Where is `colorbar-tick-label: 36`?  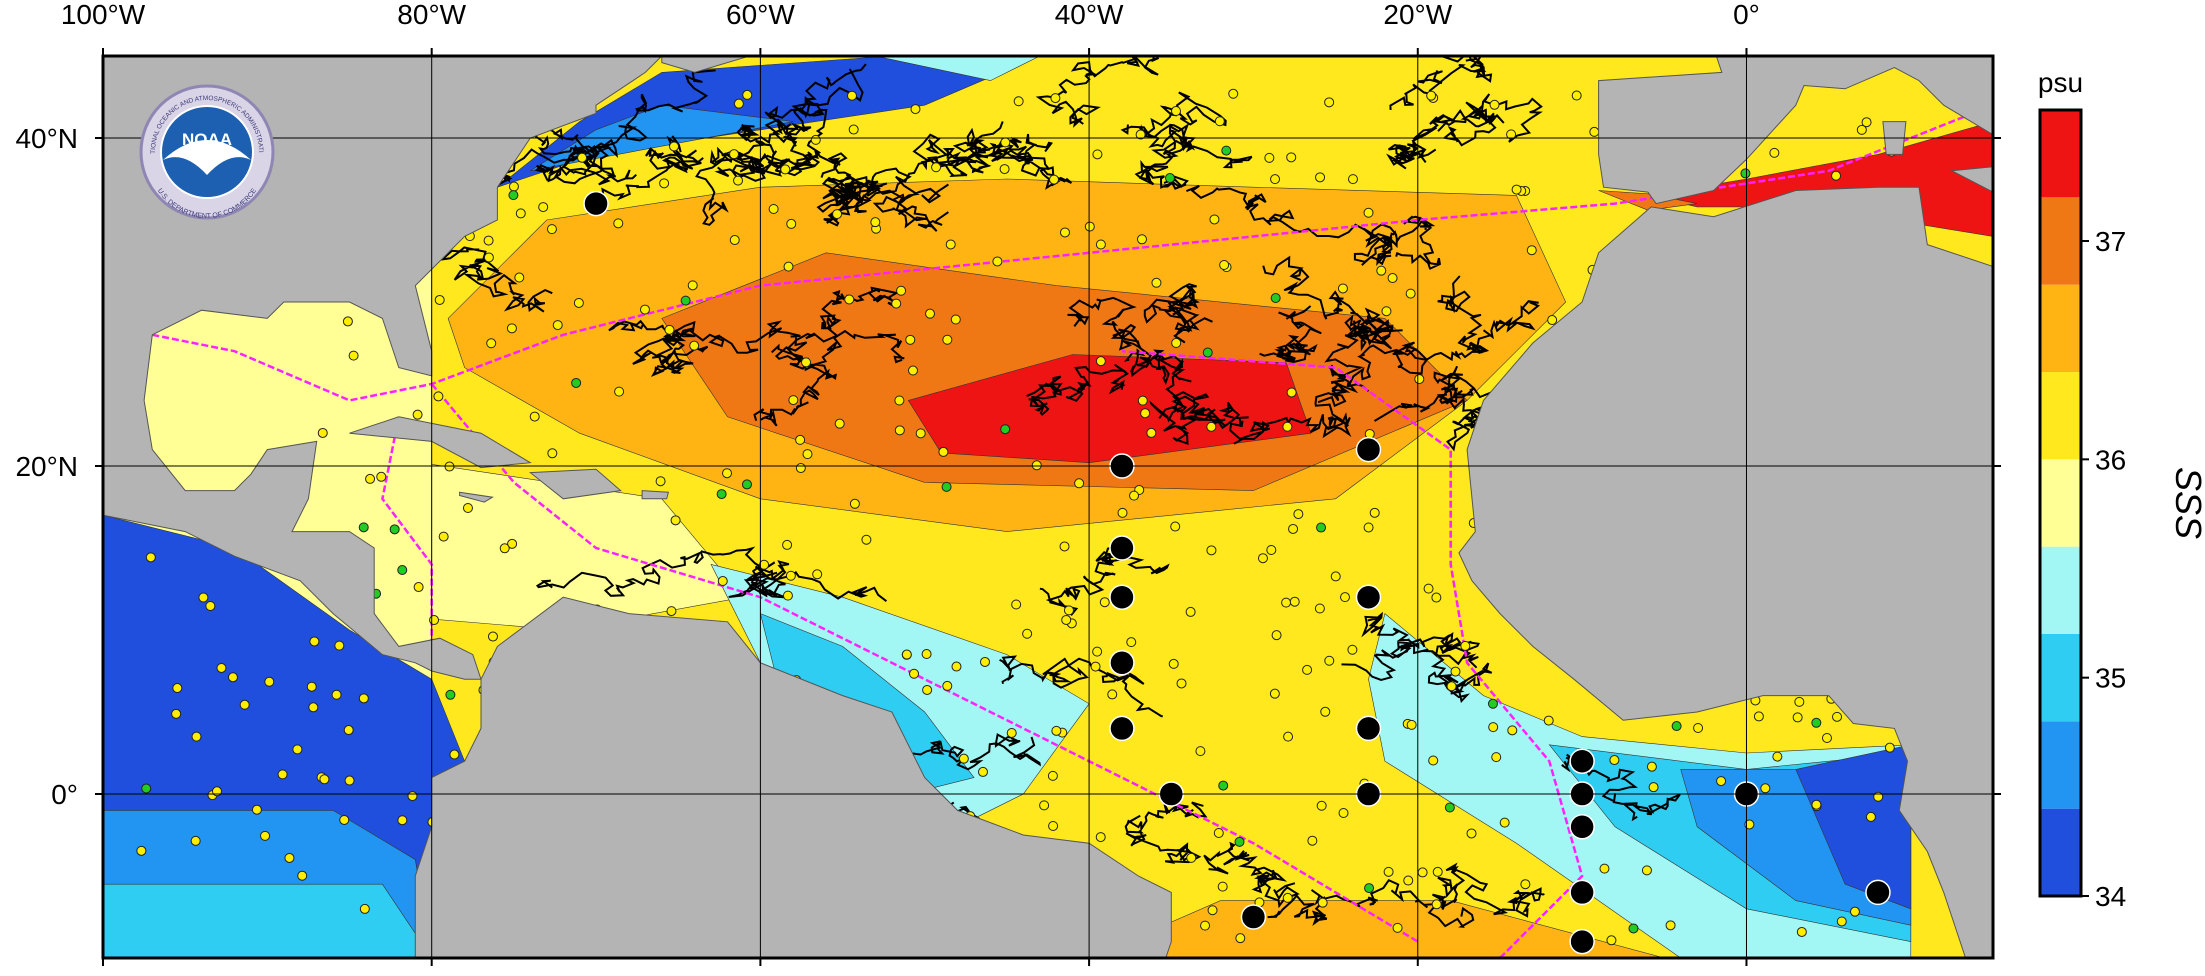
colorbar-tick-label: 36 is located at coordinates (2110, 459).